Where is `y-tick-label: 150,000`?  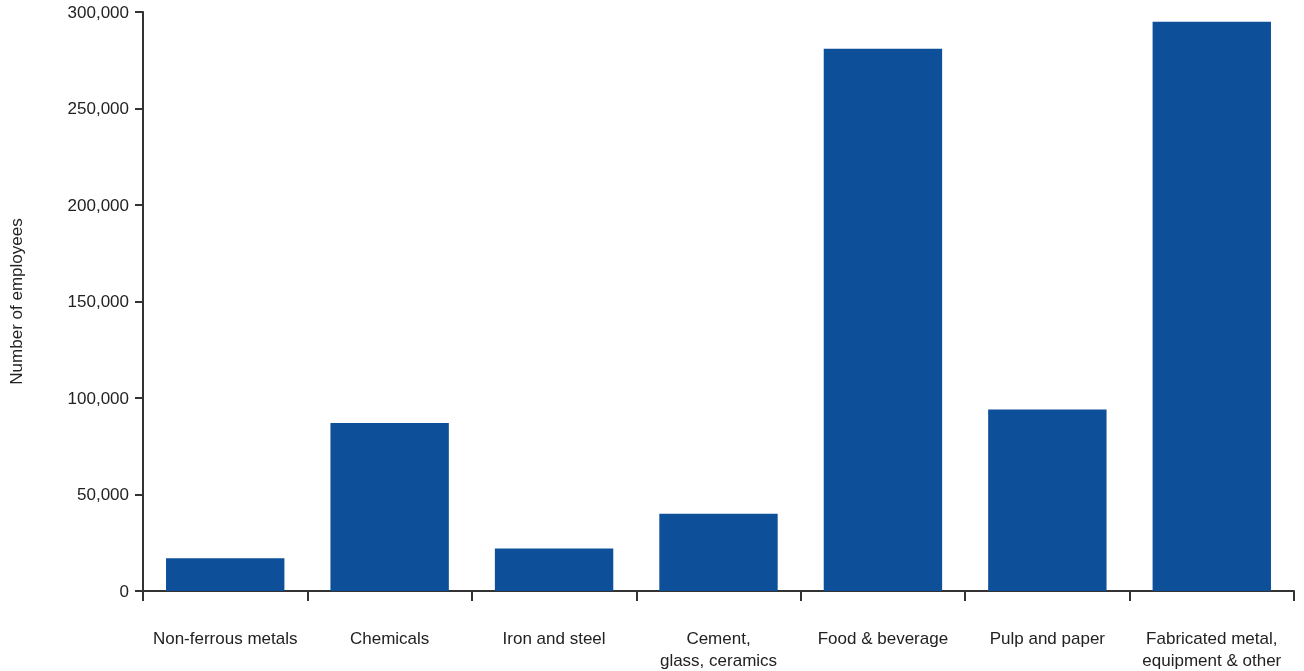 y-tick-label: 150,000 is located at coordinates (98, 301).